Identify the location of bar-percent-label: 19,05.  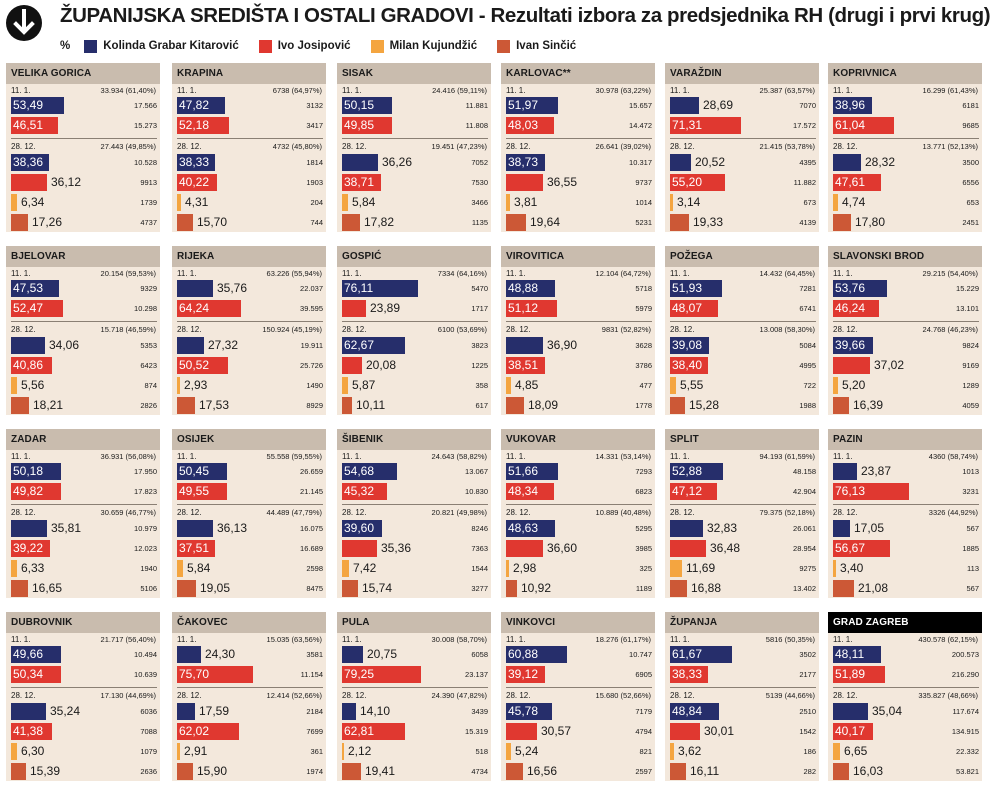
(215, 588).